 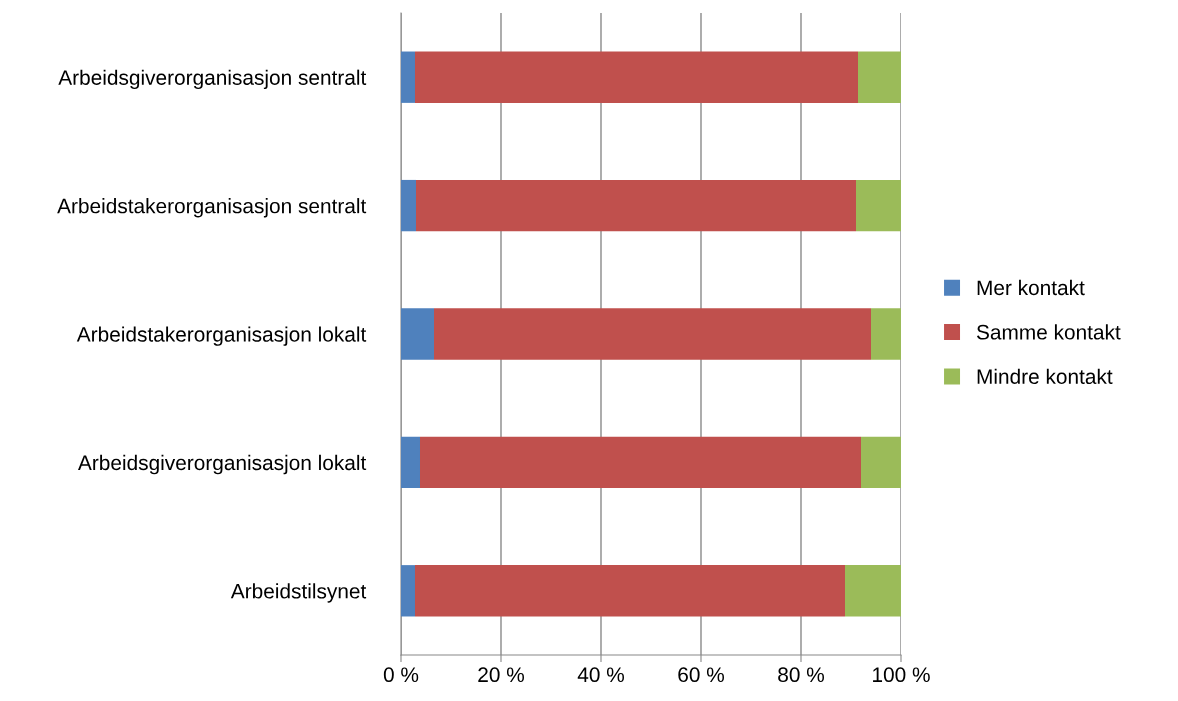 I want to click on x-tick-label: 80 %, so click(x=801, y=675).